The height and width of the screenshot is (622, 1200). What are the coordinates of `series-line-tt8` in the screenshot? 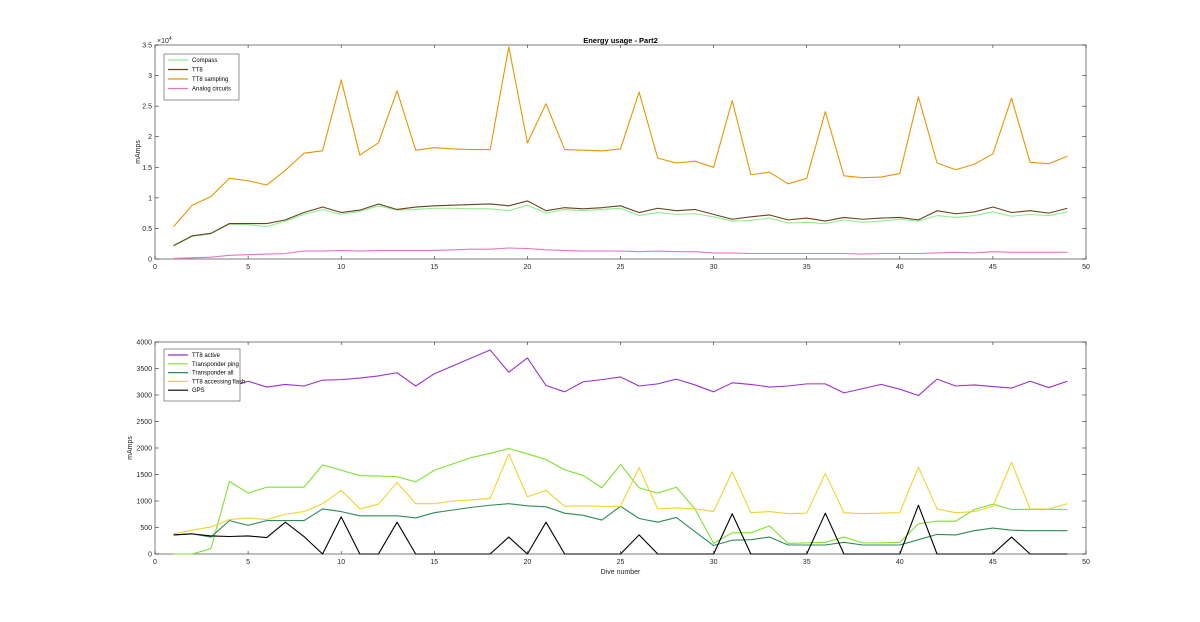 It's located at (620, 223).